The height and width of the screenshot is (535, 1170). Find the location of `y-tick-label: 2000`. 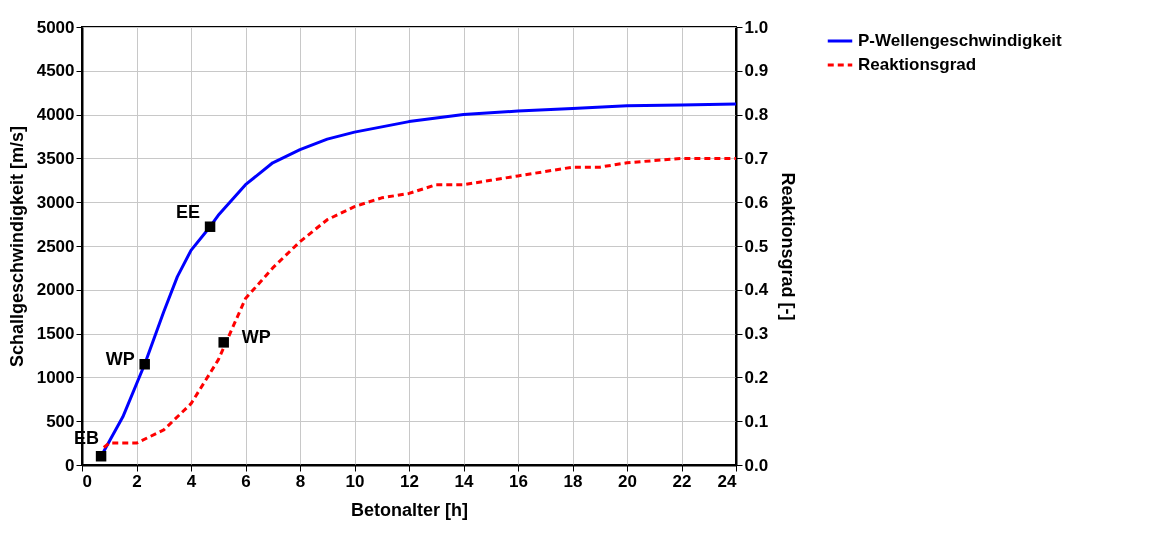

y-tick-label: 2000 is located at coordinates (55, 290).